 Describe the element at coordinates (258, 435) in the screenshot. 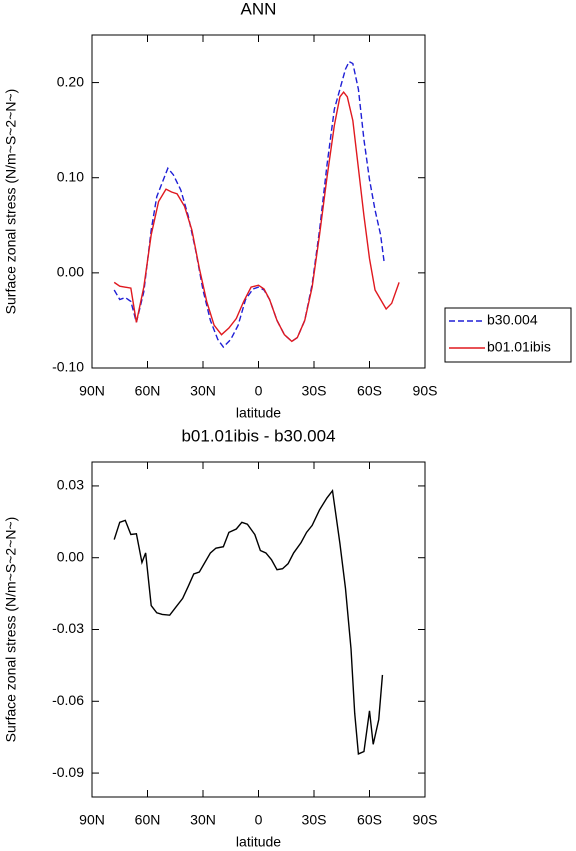

I see `chart-title: b01.01ibis - b30.004` at that location.